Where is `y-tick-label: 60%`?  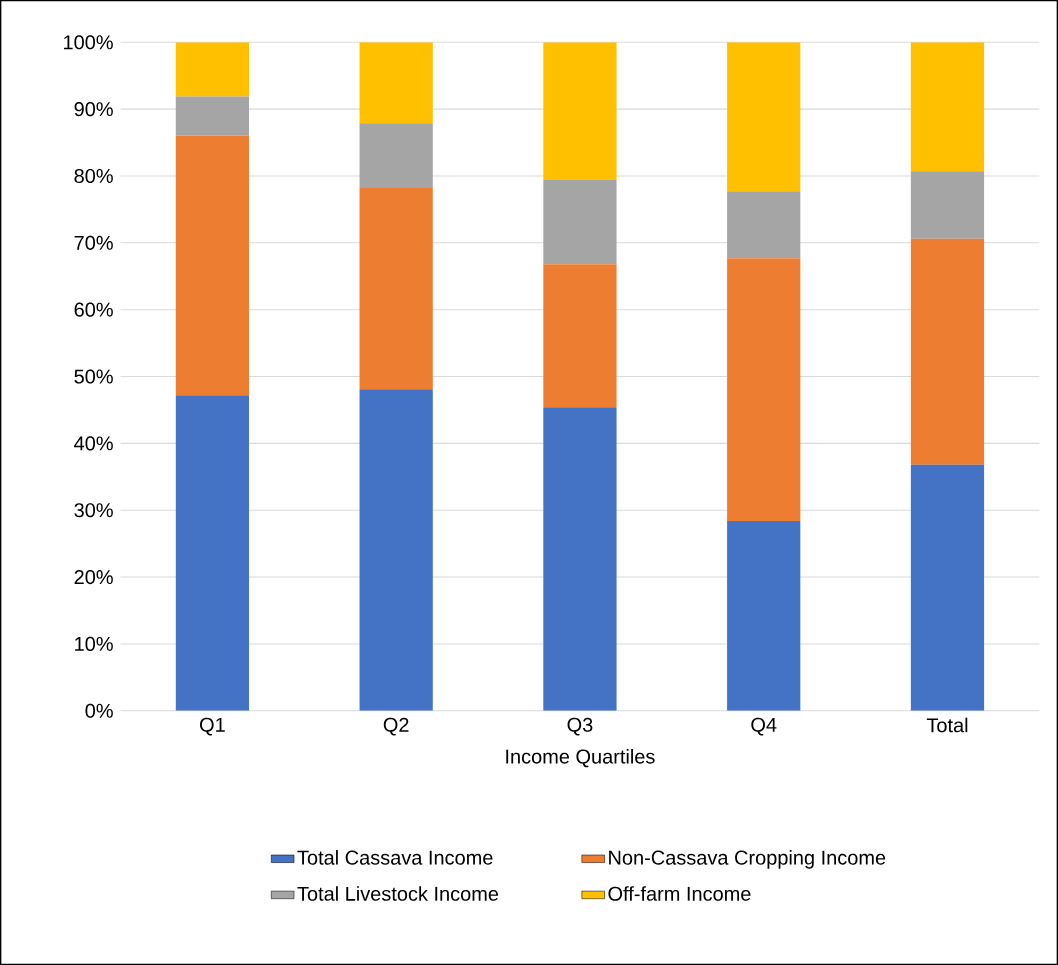
y-tick-label: 60% is located at coordinates (93, 309).